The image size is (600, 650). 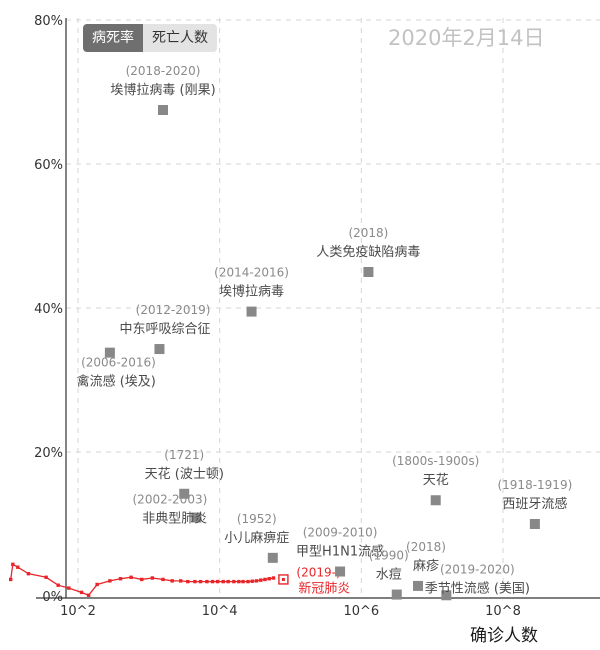 I want to click on x-tick-label: 10^2, so click(x=78, y=611).